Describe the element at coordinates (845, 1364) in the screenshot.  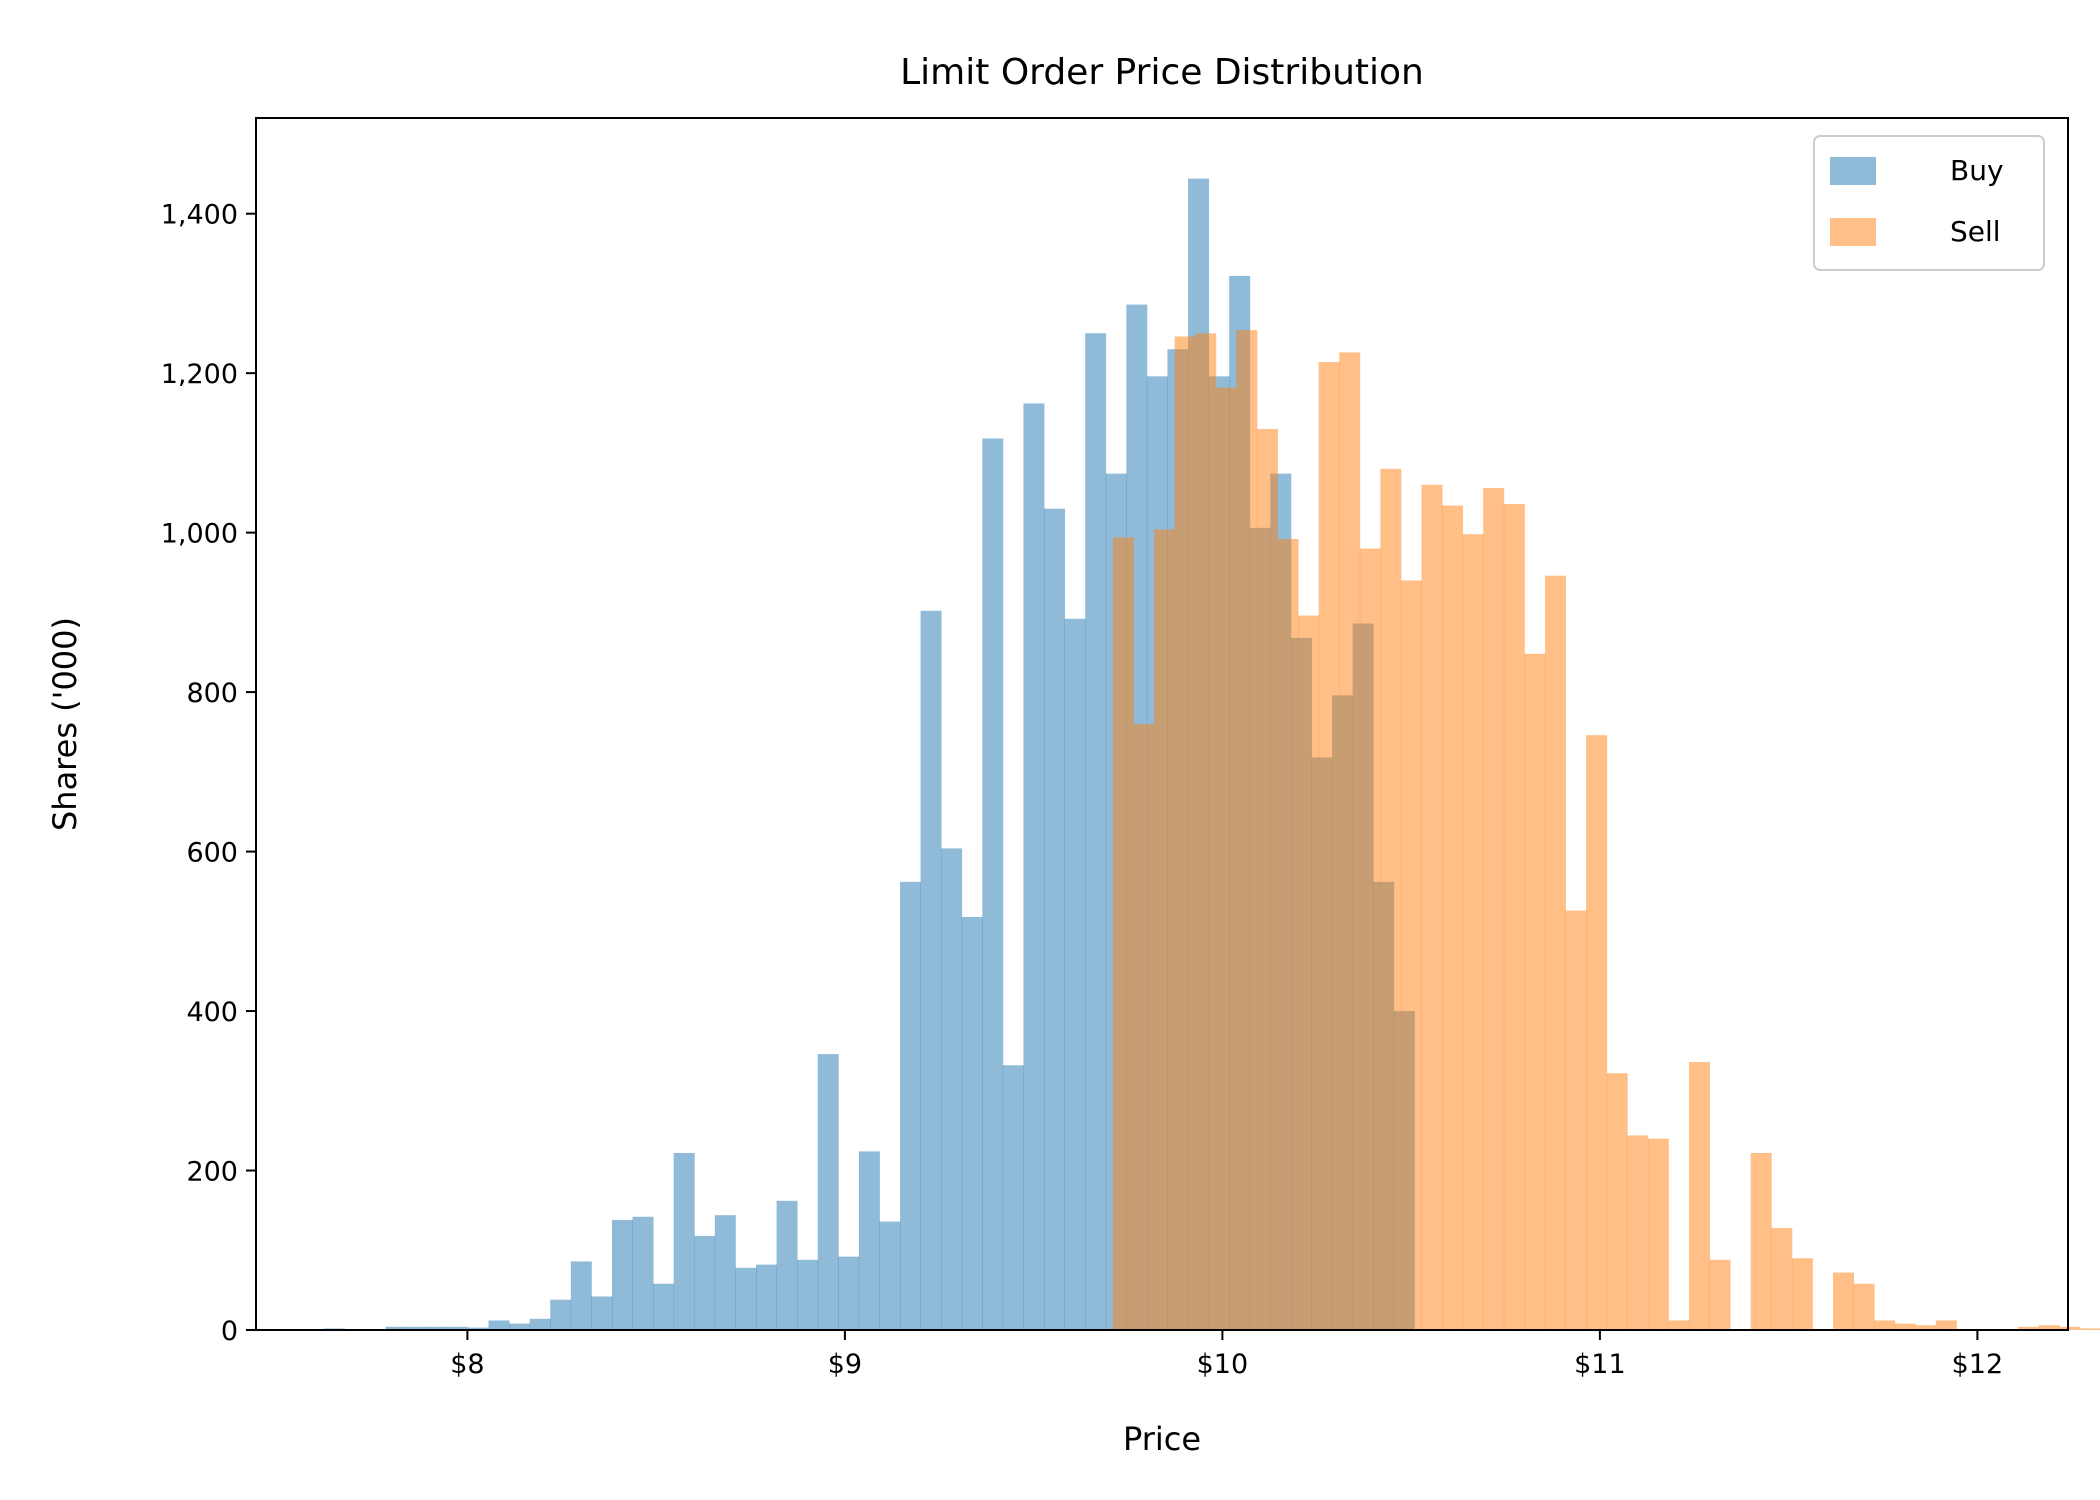
I see `x-tick-label: $9` at that location.